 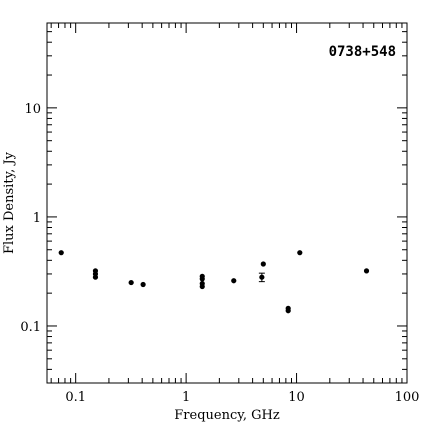 I want to click on y-tick-label: 10, so click(x=32, y=109).